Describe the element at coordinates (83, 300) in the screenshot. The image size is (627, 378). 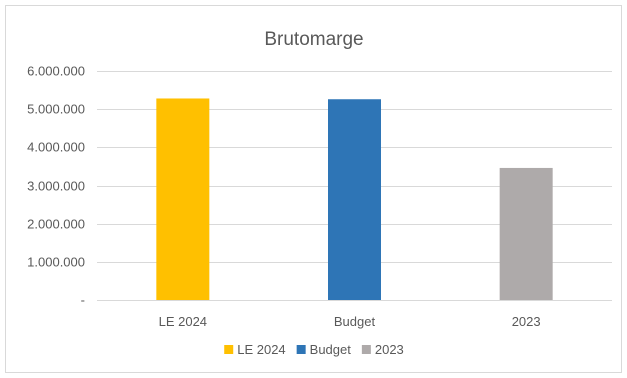
I see `y-tick-label: -` at that location.